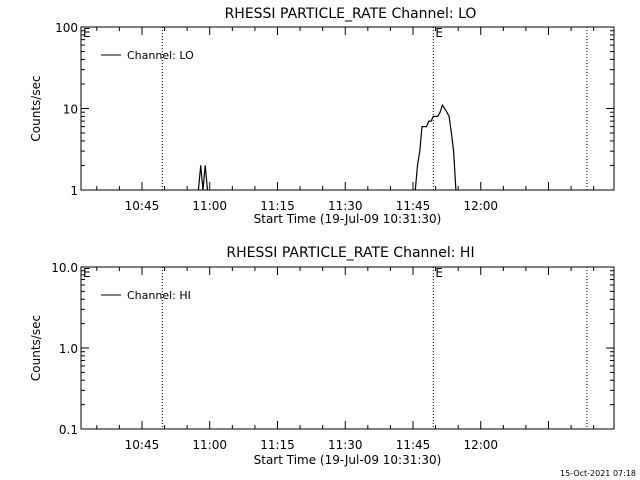 Image resolution: width=640 pixels, height=480 pixels. Describe the element at coordinates (327, 147) in the screenshot. I see `series-line` at that location.